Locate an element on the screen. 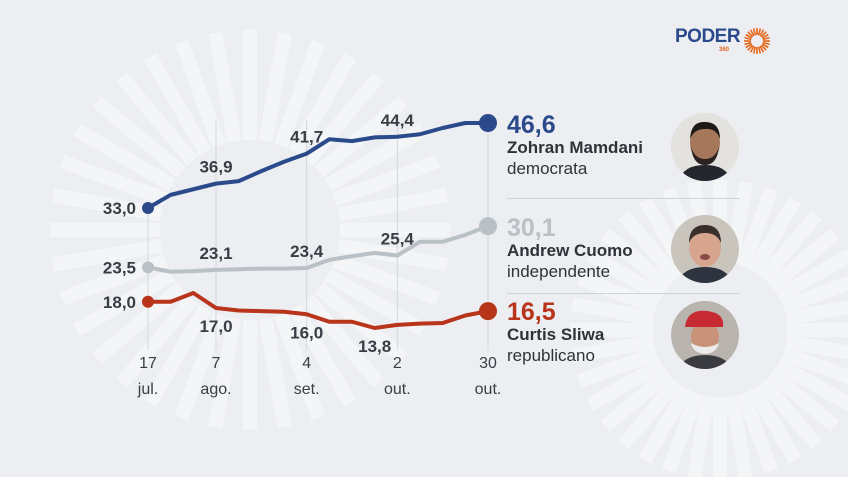 The width and height of the screenshot is (848, 477). x-tick-day: 17 is located at coordinates (148, 363).